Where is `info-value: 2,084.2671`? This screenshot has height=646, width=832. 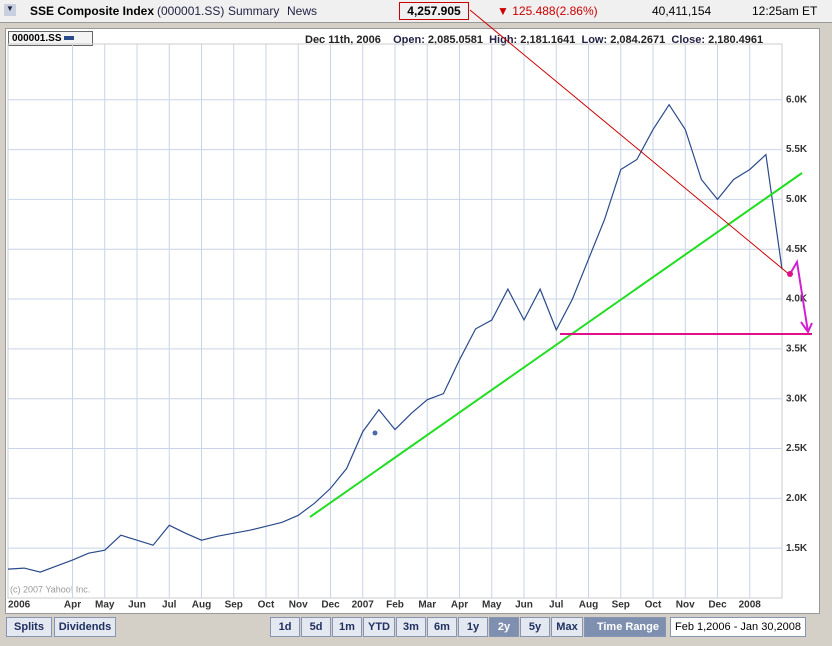 info-value: 2,084.2671 is located at coordinates (638, 40).